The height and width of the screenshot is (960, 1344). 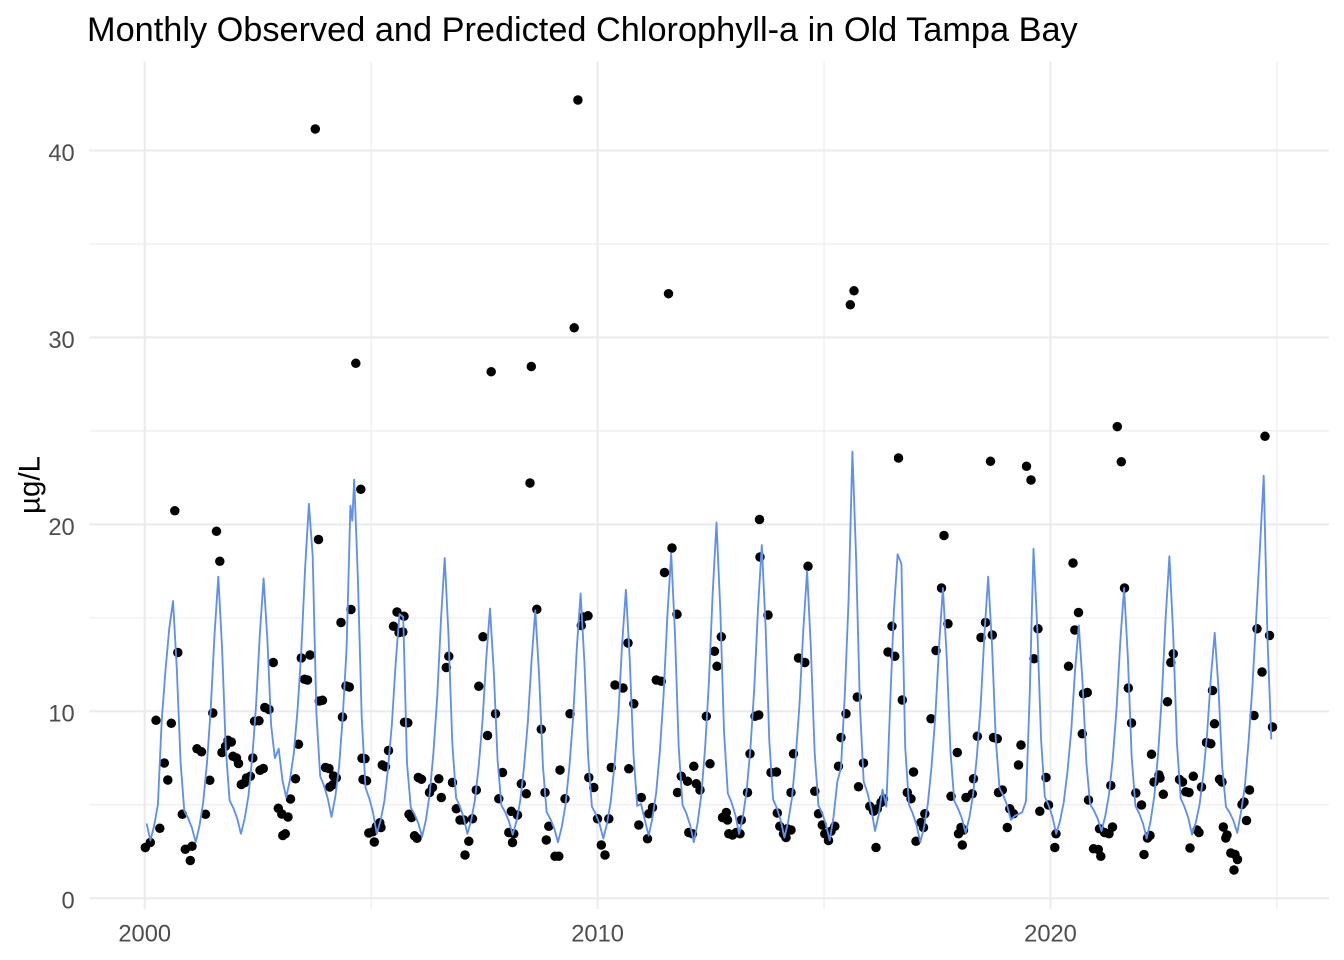 I want to click on svg-text: 2010, so click(x=597, y=935).